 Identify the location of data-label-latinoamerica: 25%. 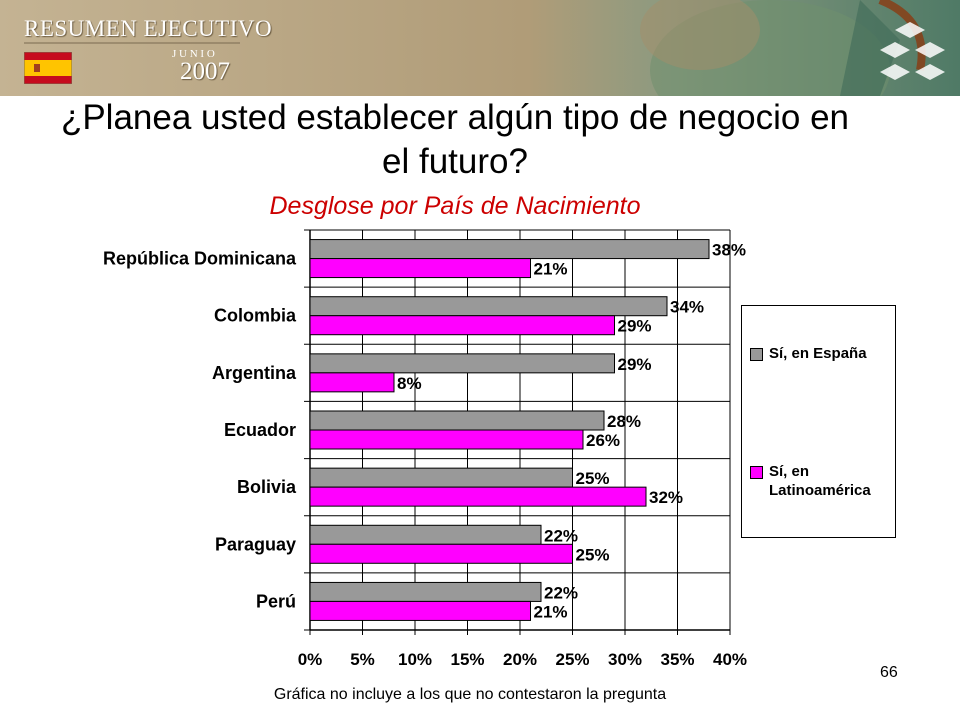
(593, 554).